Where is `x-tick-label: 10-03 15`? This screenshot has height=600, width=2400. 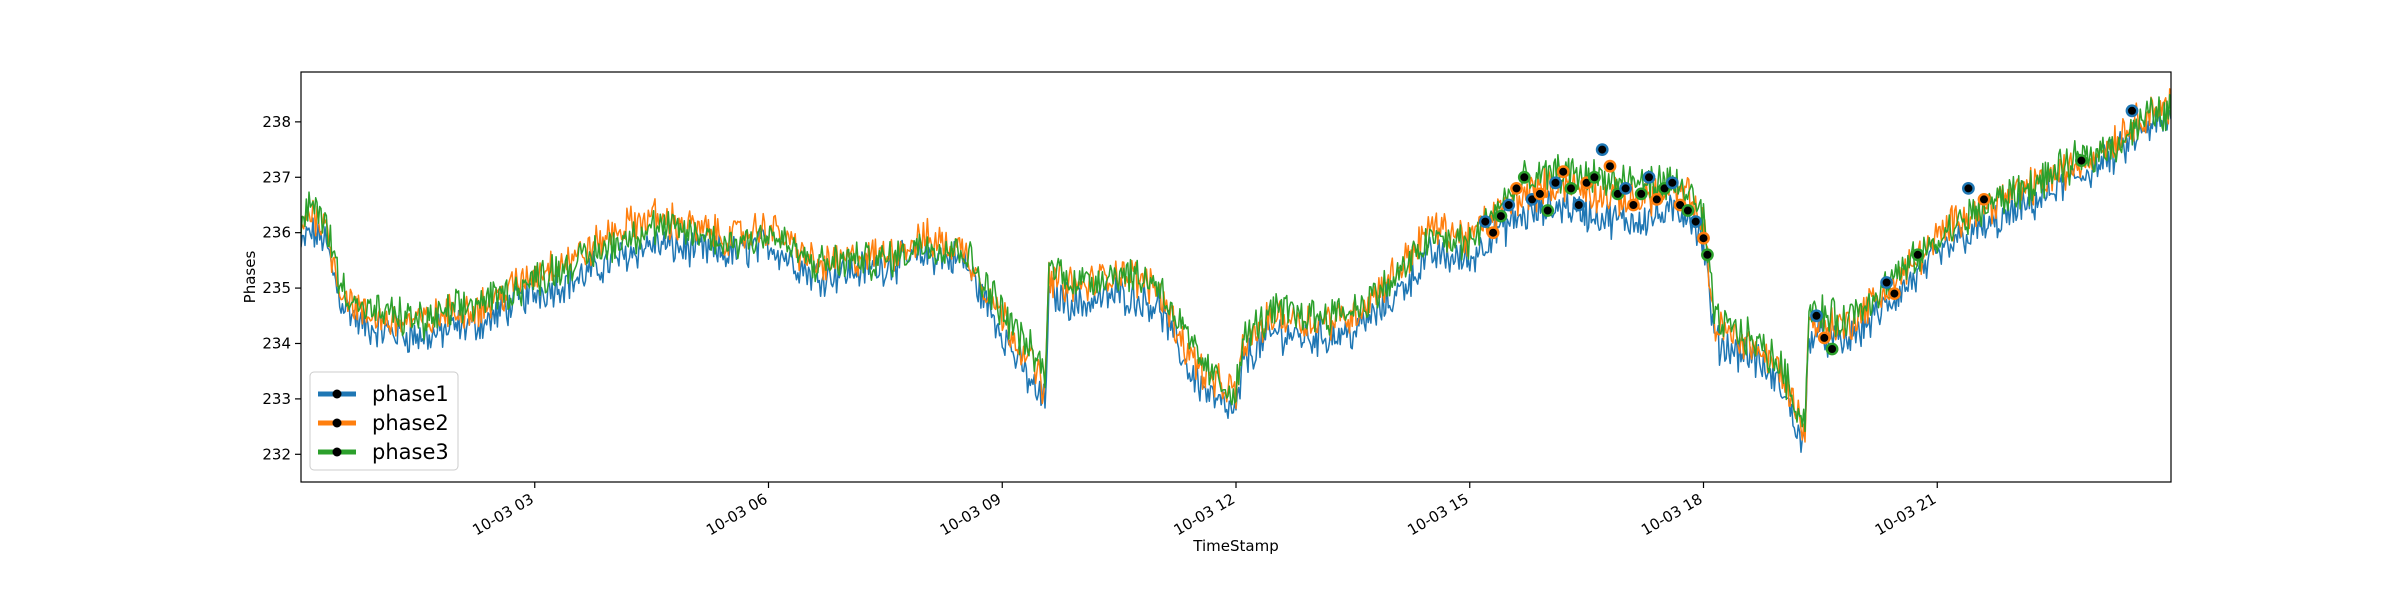
x-tick-label: 10-03 15 is located at coordinates (1437, 514).